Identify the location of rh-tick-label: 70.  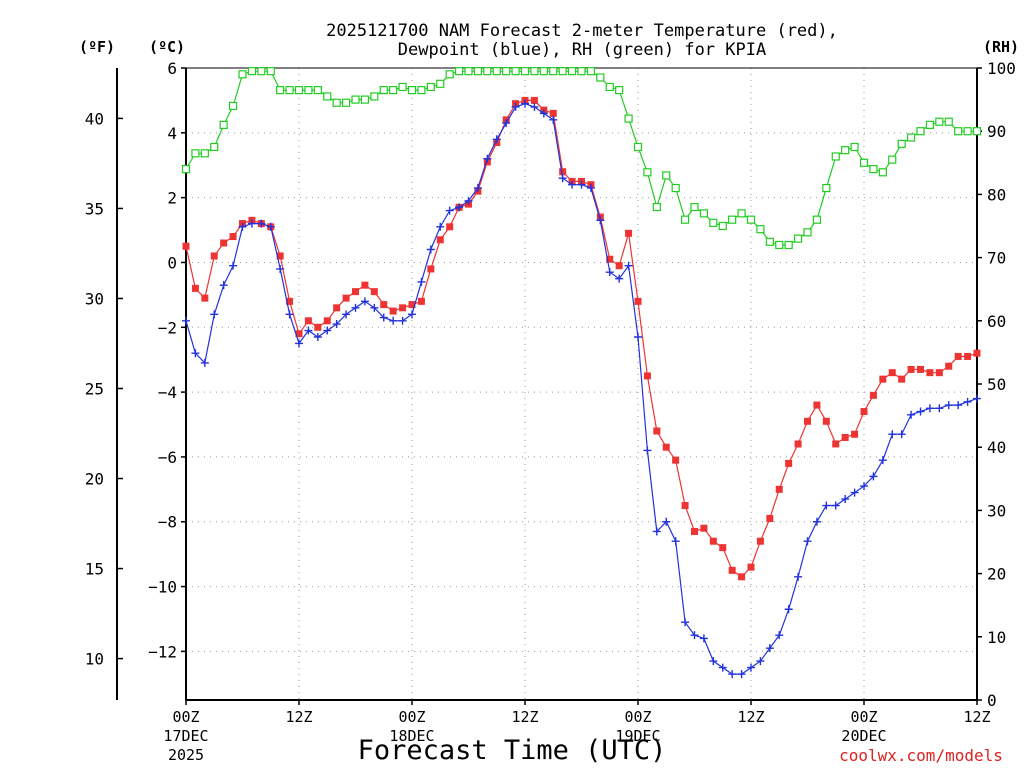
(996, 258).